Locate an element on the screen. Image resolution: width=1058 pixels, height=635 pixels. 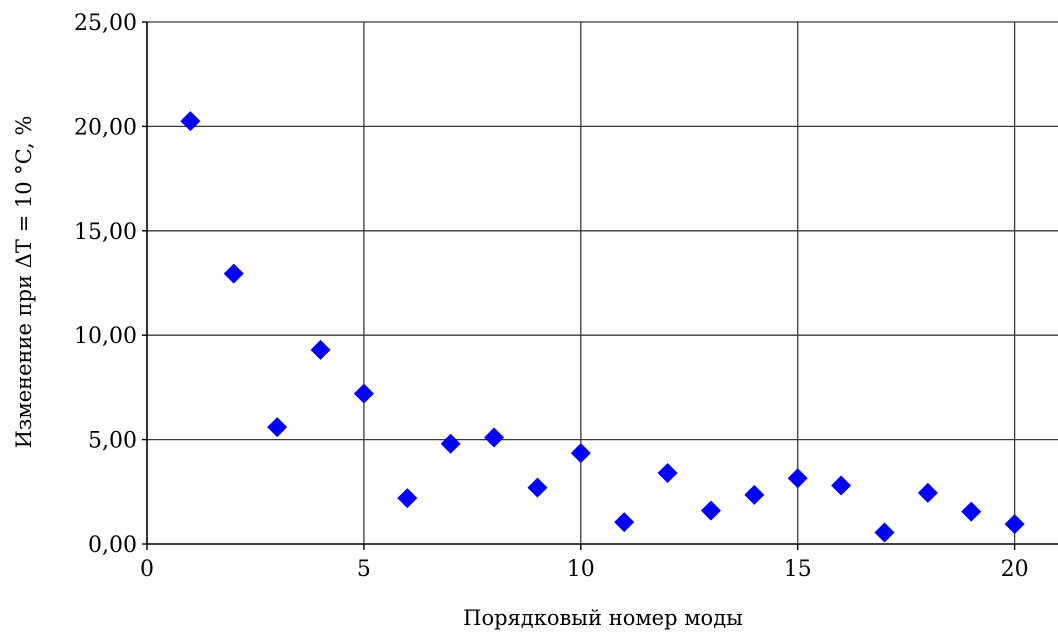
x-tick-label: 15 is located at coordinates (798, 569).